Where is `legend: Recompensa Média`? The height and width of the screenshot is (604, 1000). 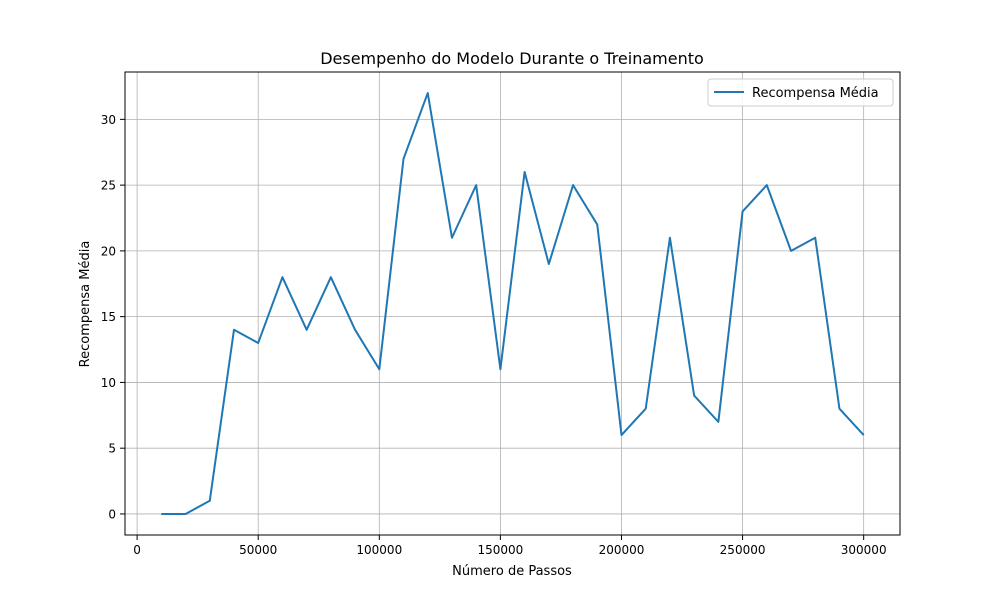
legend: Recompensa Média is located at coordinates (800, 92).